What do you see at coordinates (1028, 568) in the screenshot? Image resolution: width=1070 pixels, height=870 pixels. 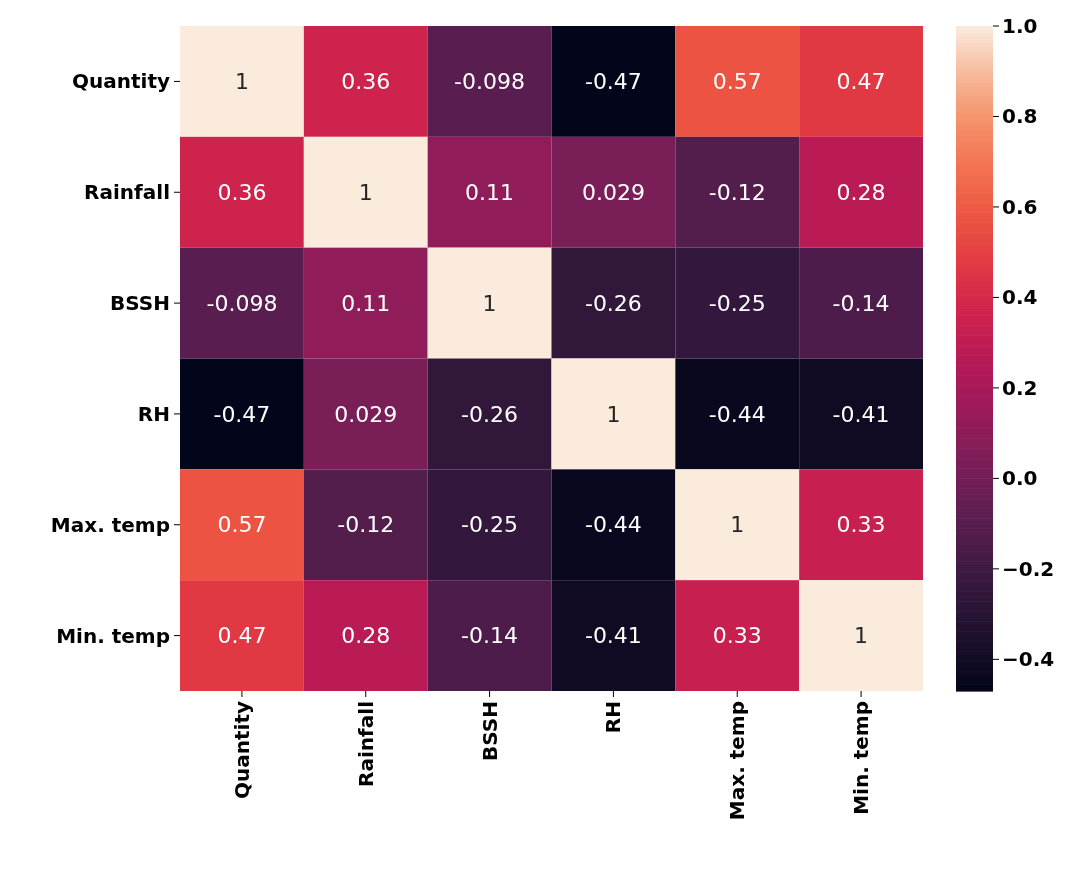 I see `color-bar-label: −0.2` at bounding box center [1028, 568].